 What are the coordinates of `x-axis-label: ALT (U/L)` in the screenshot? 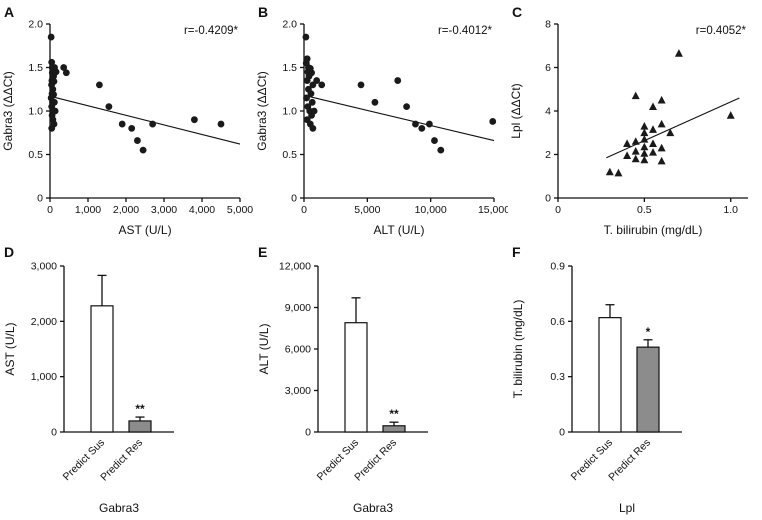 It's located at (399, 230).